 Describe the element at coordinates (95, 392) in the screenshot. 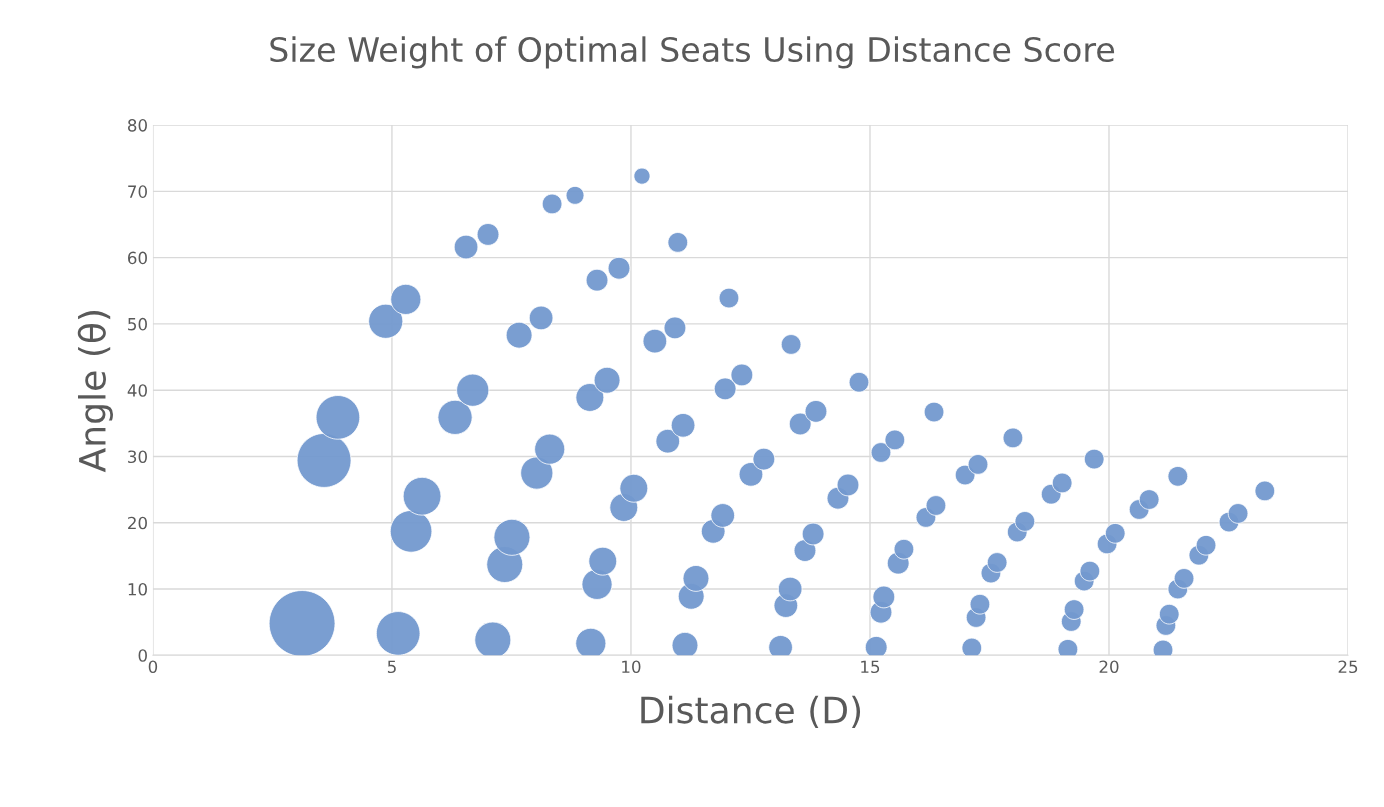

I see `y-axis-title: Angle (θ)` at that location.